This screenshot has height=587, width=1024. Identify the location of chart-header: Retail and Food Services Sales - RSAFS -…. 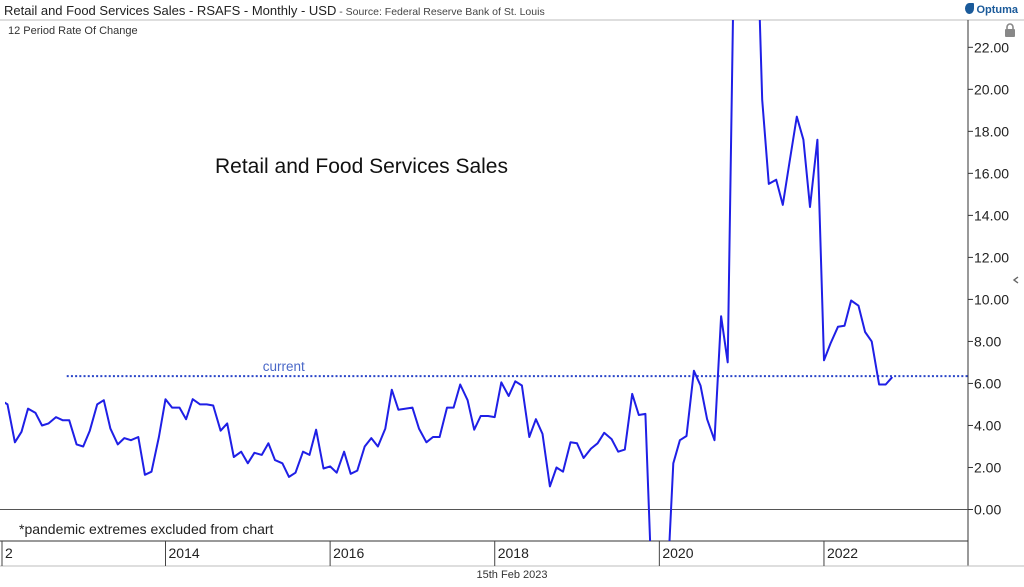
(512, 10).